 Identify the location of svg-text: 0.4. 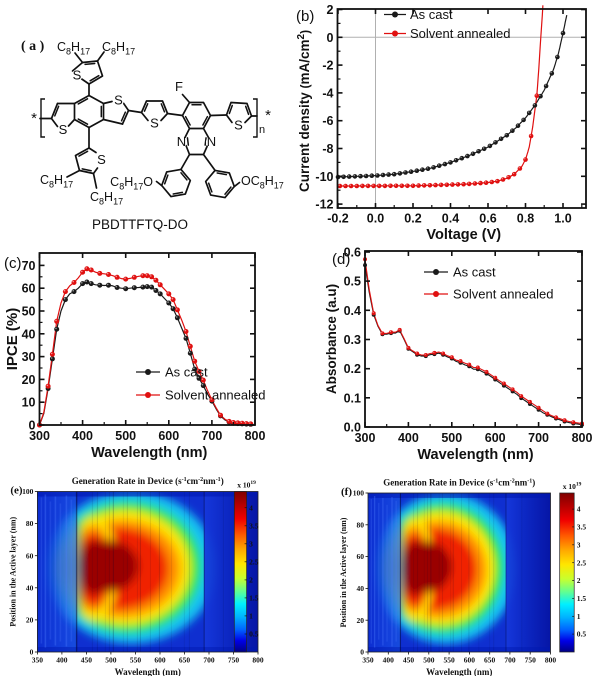
(352, 311).